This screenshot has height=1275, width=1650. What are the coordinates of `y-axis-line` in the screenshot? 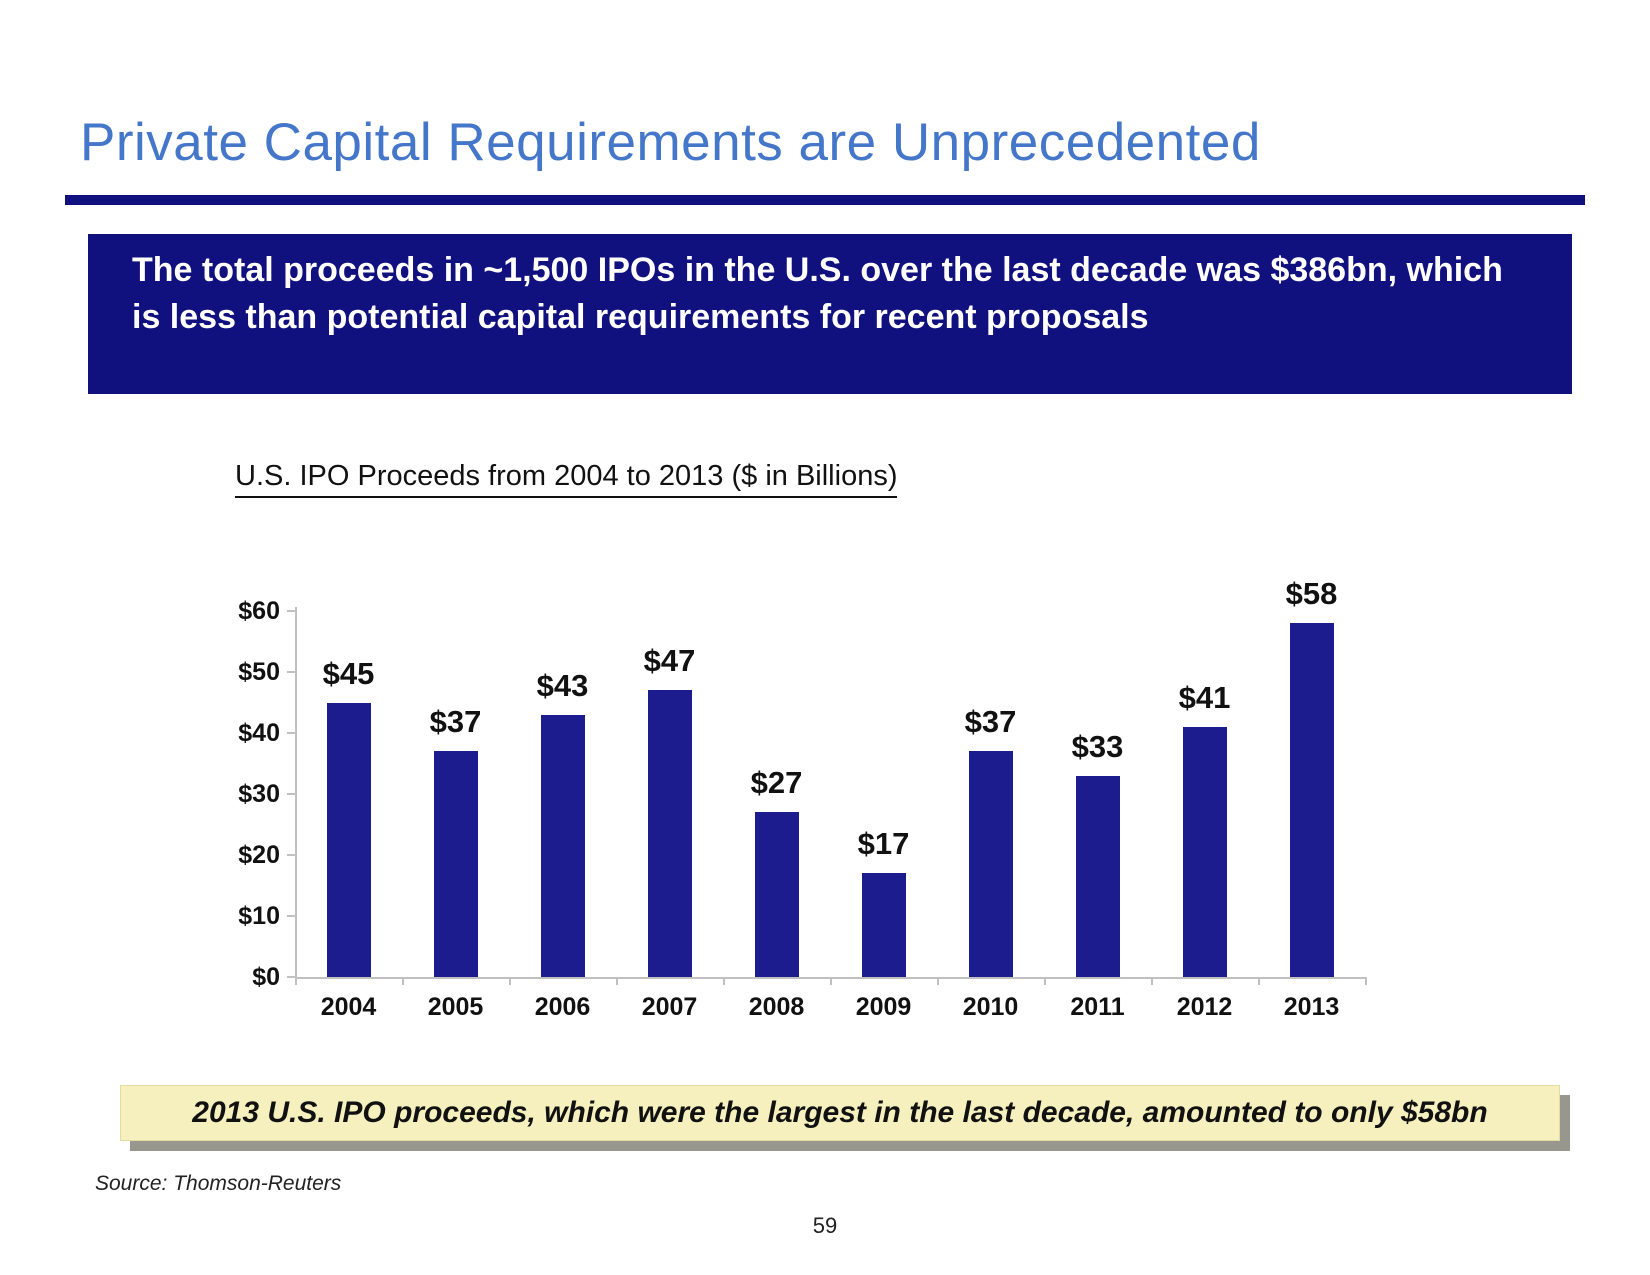 It's located at (296, 793).